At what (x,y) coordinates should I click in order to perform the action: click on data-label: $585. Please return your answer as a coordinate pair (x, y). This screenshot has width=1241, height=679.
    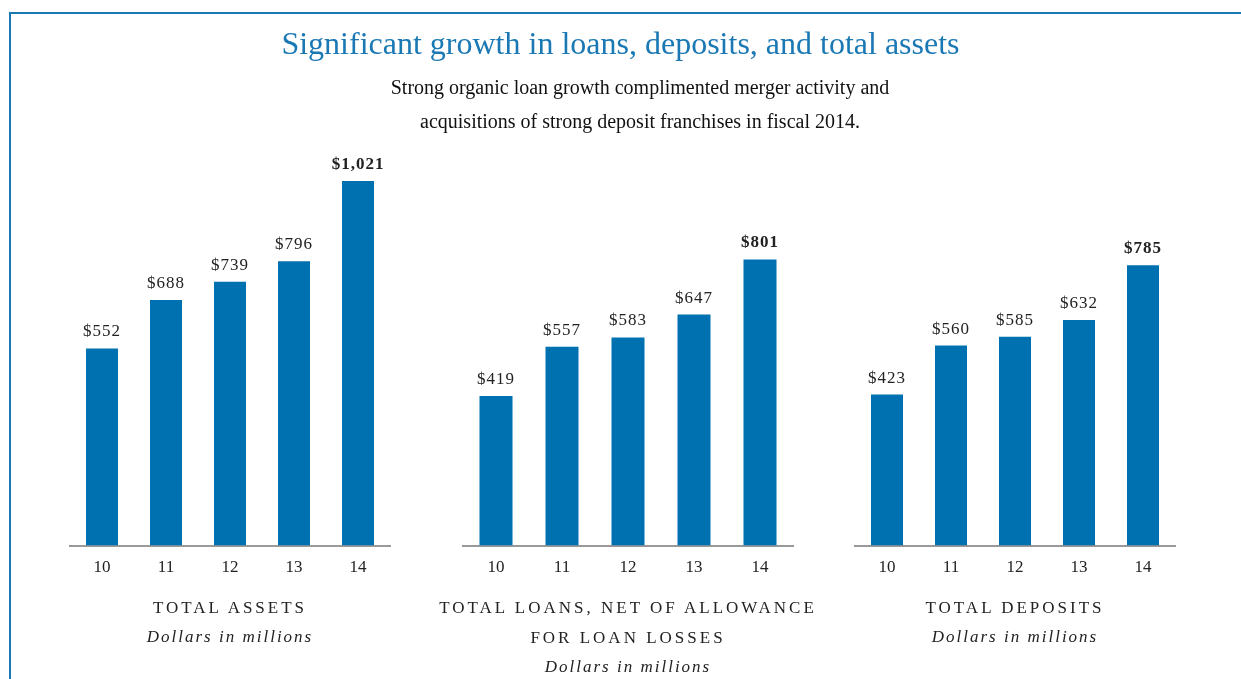
    Looking at the image, I should click on (1015, 319).